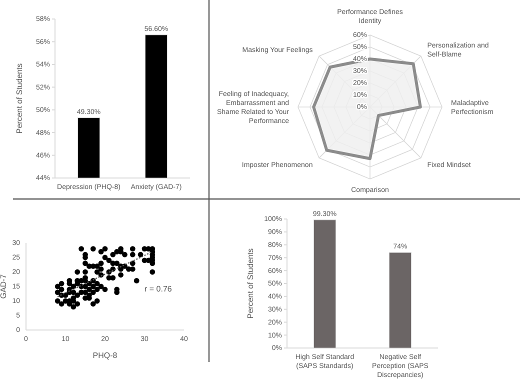 The width and height of the screenshot is (520, 391). I want to click on x-axis-title: PHQ-8, so click(105, 355).